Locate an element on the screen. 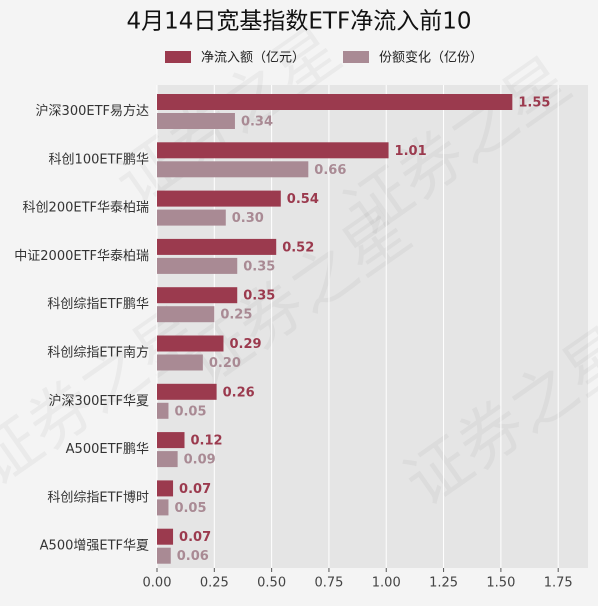 The image size is (598, 606). data-label: 0.12 is located at coordinates (207, 441).